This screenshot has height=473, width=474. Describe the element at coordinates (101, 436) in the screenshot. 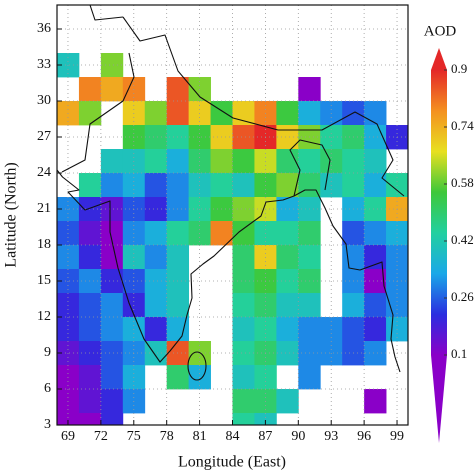

I see `x-tick-label: 72` at that location.